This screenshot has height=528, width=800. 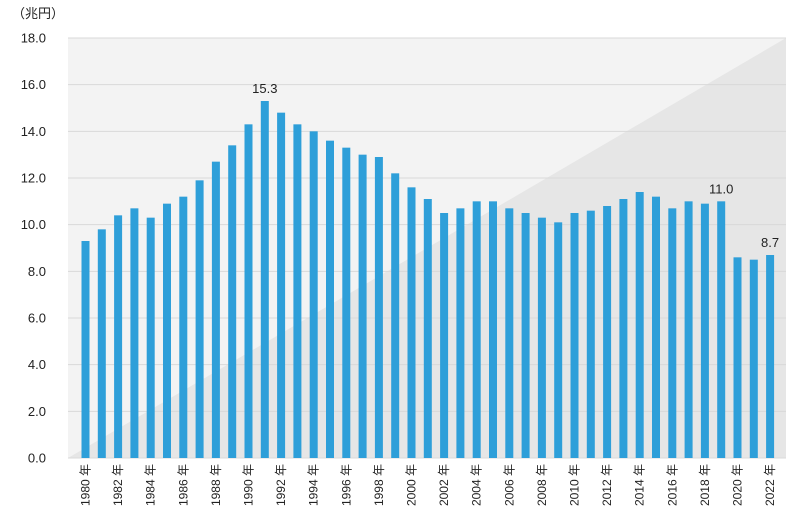 What do you see at coordinates (444, 485) in the screenshot?
I see `x-tick-label: 2002 年` at bounding box center [444, 485].